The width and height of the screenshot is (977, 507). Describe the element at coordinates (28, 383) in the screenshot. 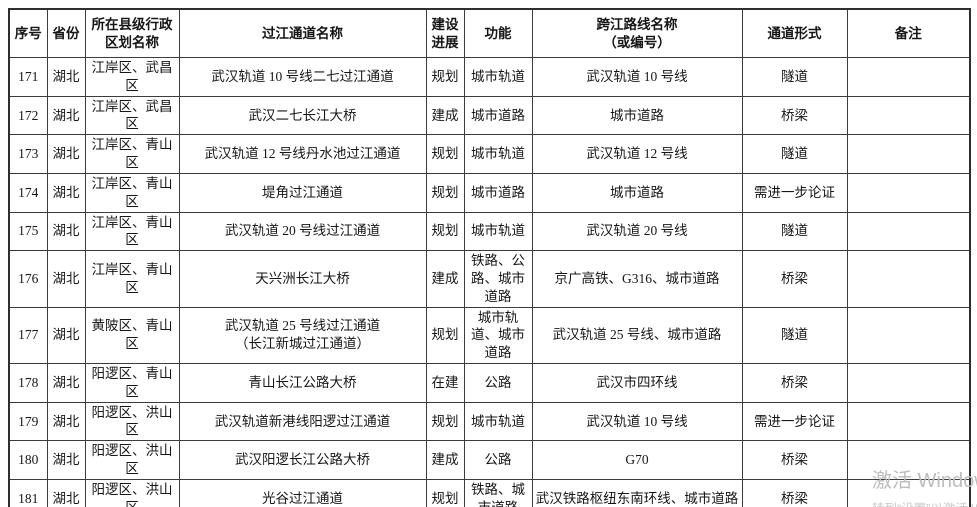

I see `table-cell: 178` at that location.